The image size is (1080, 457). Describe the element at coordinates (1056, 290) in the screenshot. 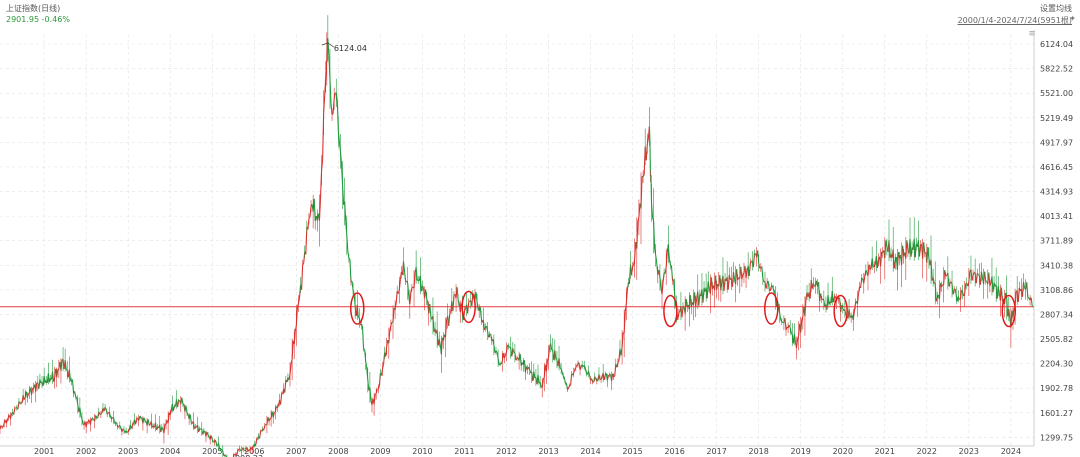

I see `y-tick-label: 3108.86` at that location.